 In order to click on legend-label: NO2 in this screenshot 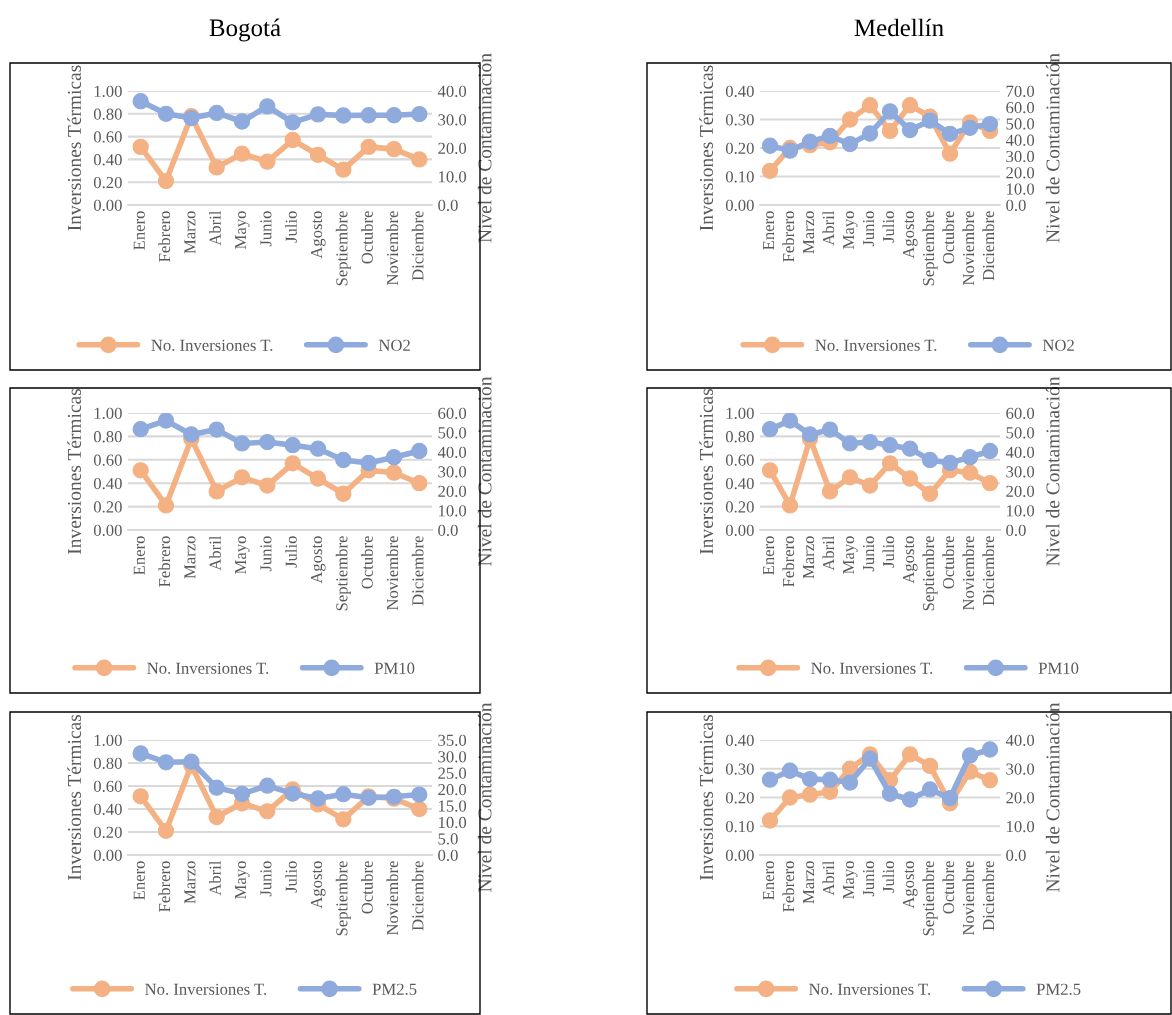, I will do `click(394, 345)`.